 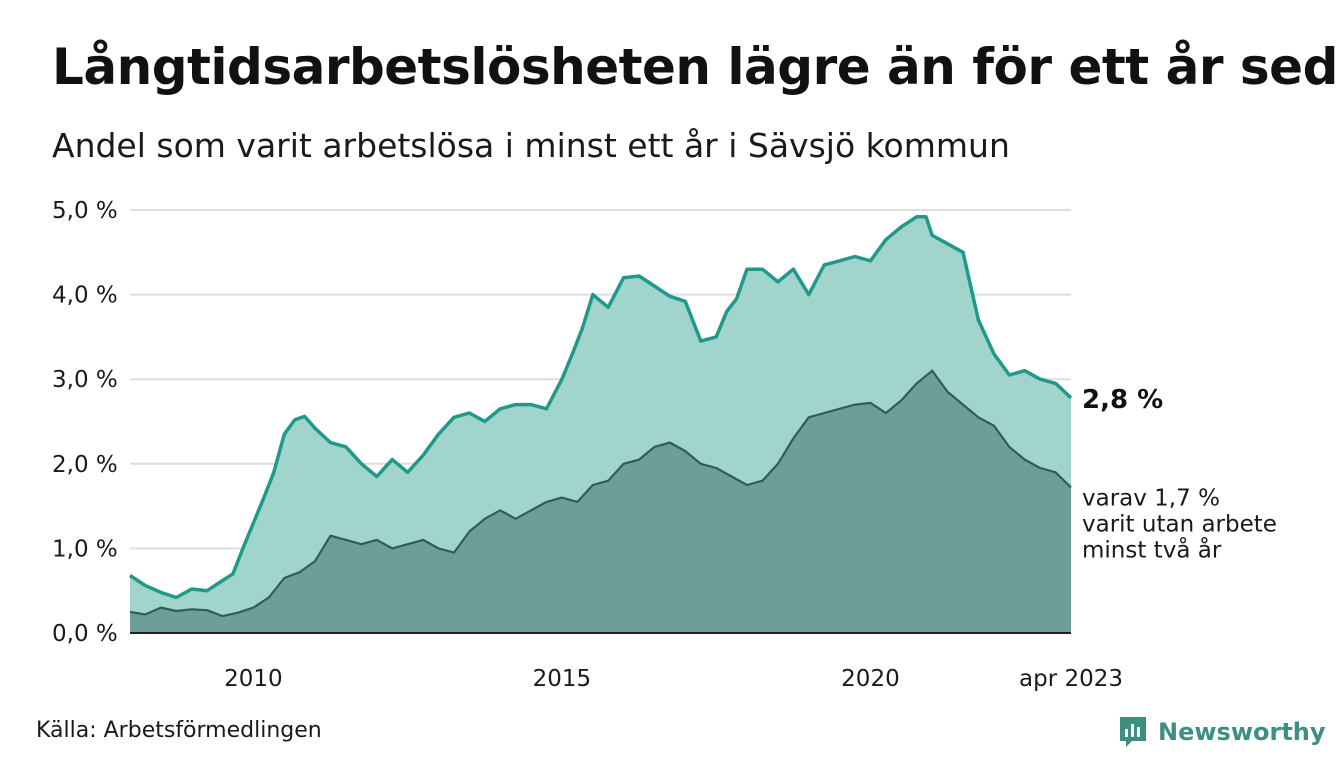 What do you see at coordinates (85, 549) in the screenshot?
I see `y-tick-label: 1,0 %` at bounding box center [85, 549].